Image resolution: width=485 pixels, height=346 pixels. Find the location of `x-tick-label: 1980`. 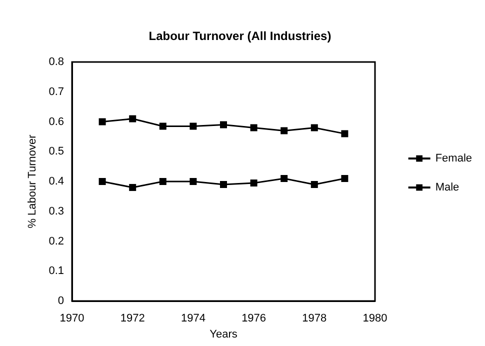

x-tick-label: 1980 is located at coordinates (375, 318).